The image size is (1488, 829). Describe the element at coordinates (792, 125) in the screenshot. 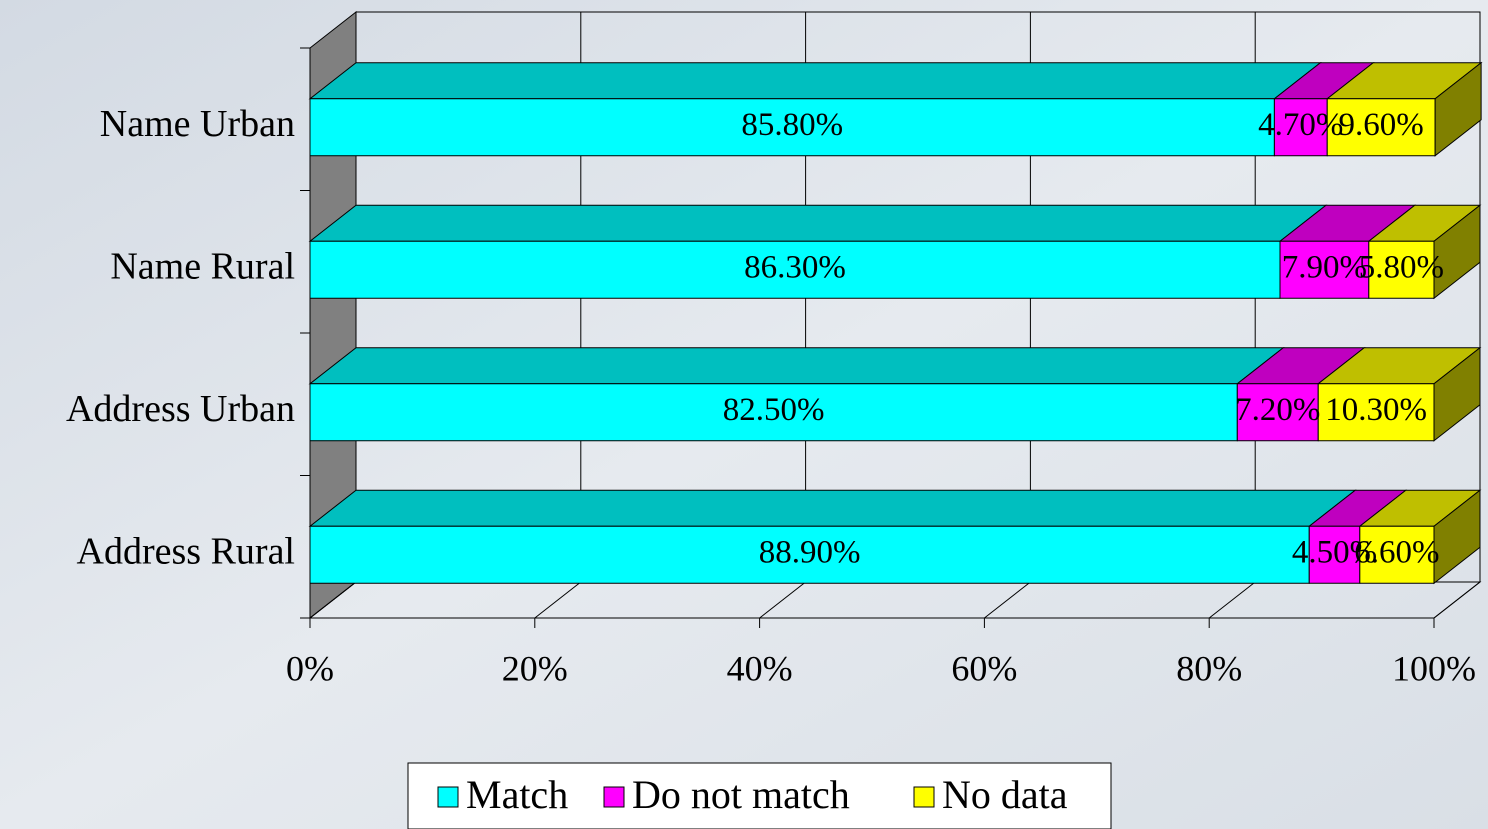

I see `data-label: 85.80%` at that location.